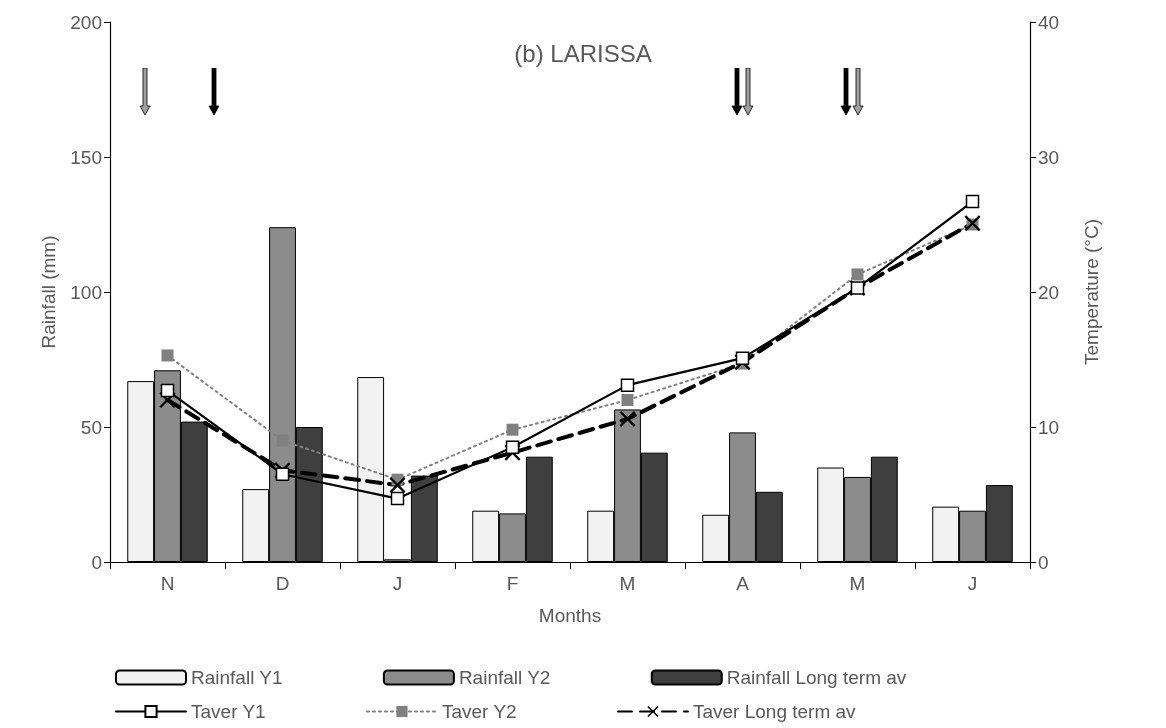 Image resolution: width=1166 pixels, height=728 pixels. I want to click on legend-label: Taver Y1, so click(228, 711).